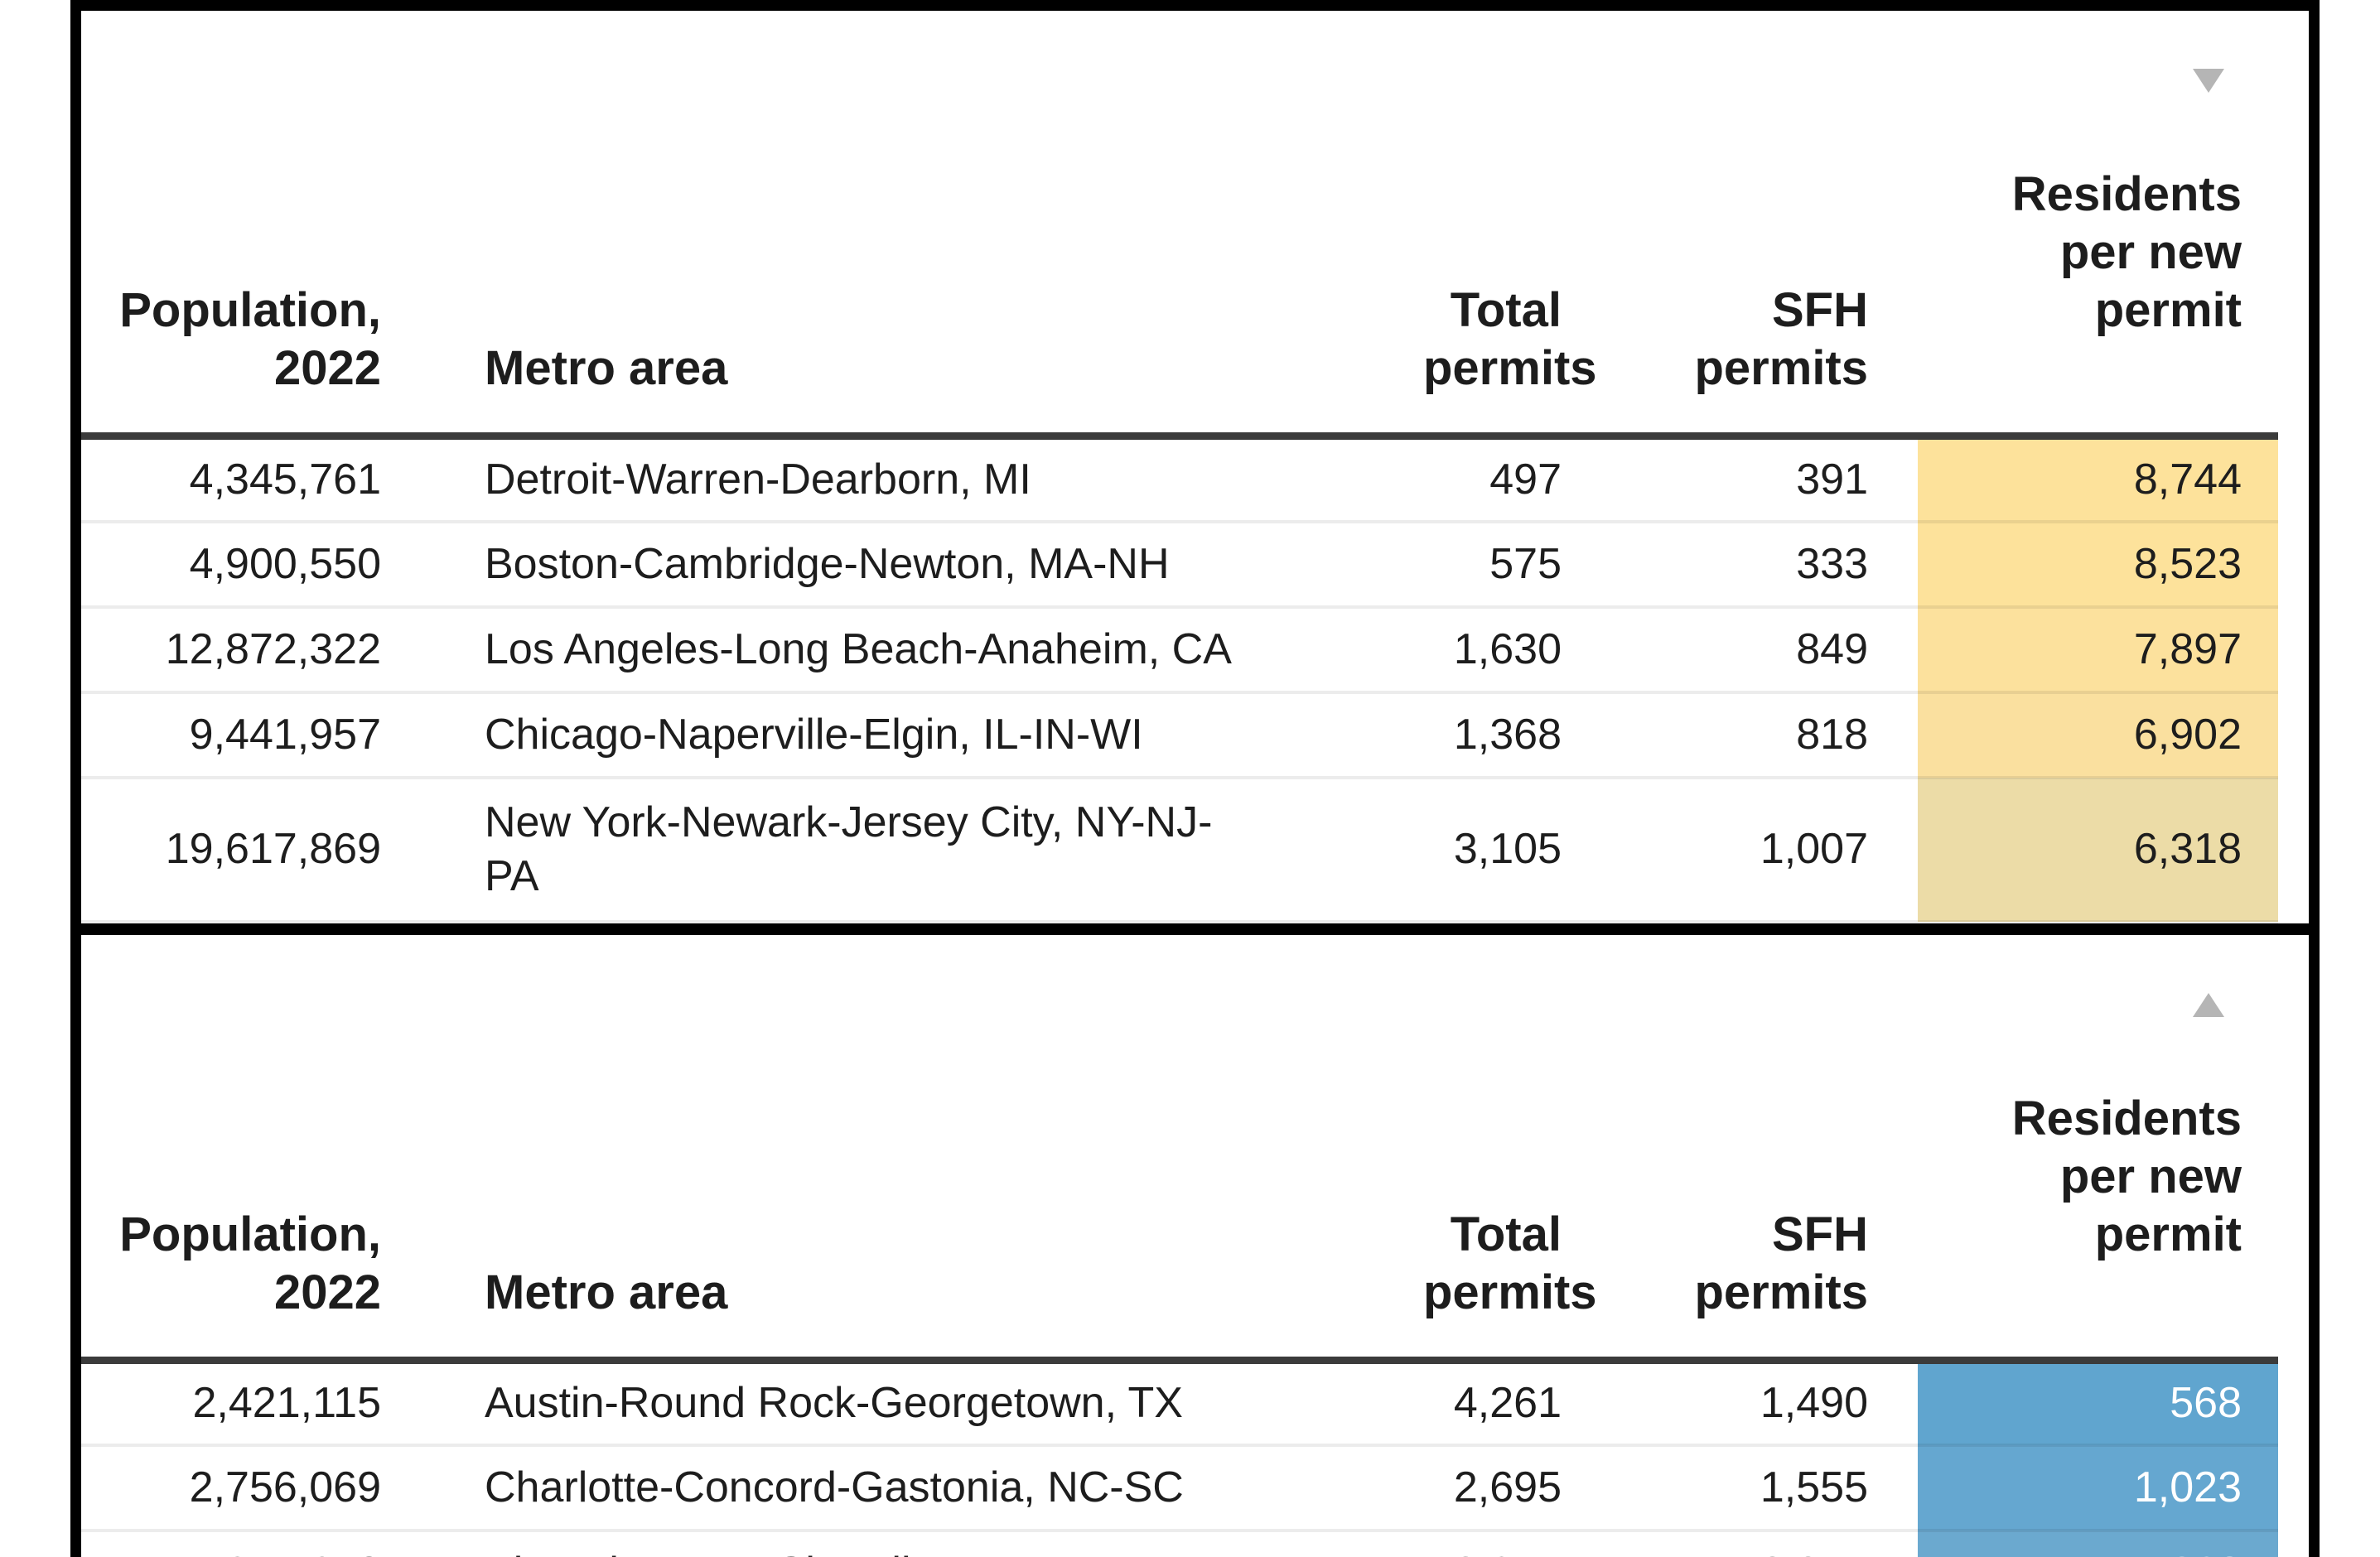 The width and height of the screenshot is (2380, 1557). I want to click on metro-area-cell: Charlotte-Concord-Gastonia, NC-SC, so click(934, 1488).